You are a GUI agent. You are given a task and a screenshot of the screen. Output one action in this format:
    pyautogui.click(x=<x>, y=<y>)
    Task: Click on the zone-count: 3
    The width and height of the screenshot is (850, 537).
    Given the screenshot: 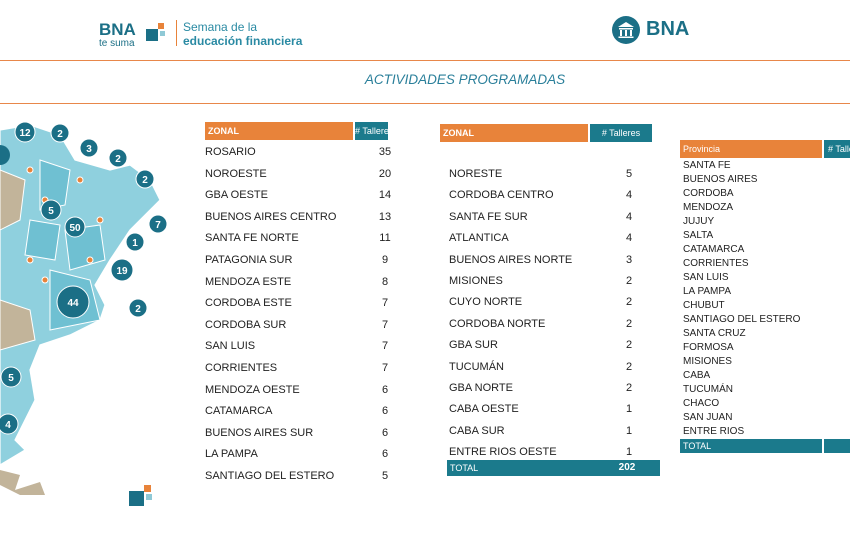 What is the action you would take?
    pyautogui.click(x=629, y=259)
    